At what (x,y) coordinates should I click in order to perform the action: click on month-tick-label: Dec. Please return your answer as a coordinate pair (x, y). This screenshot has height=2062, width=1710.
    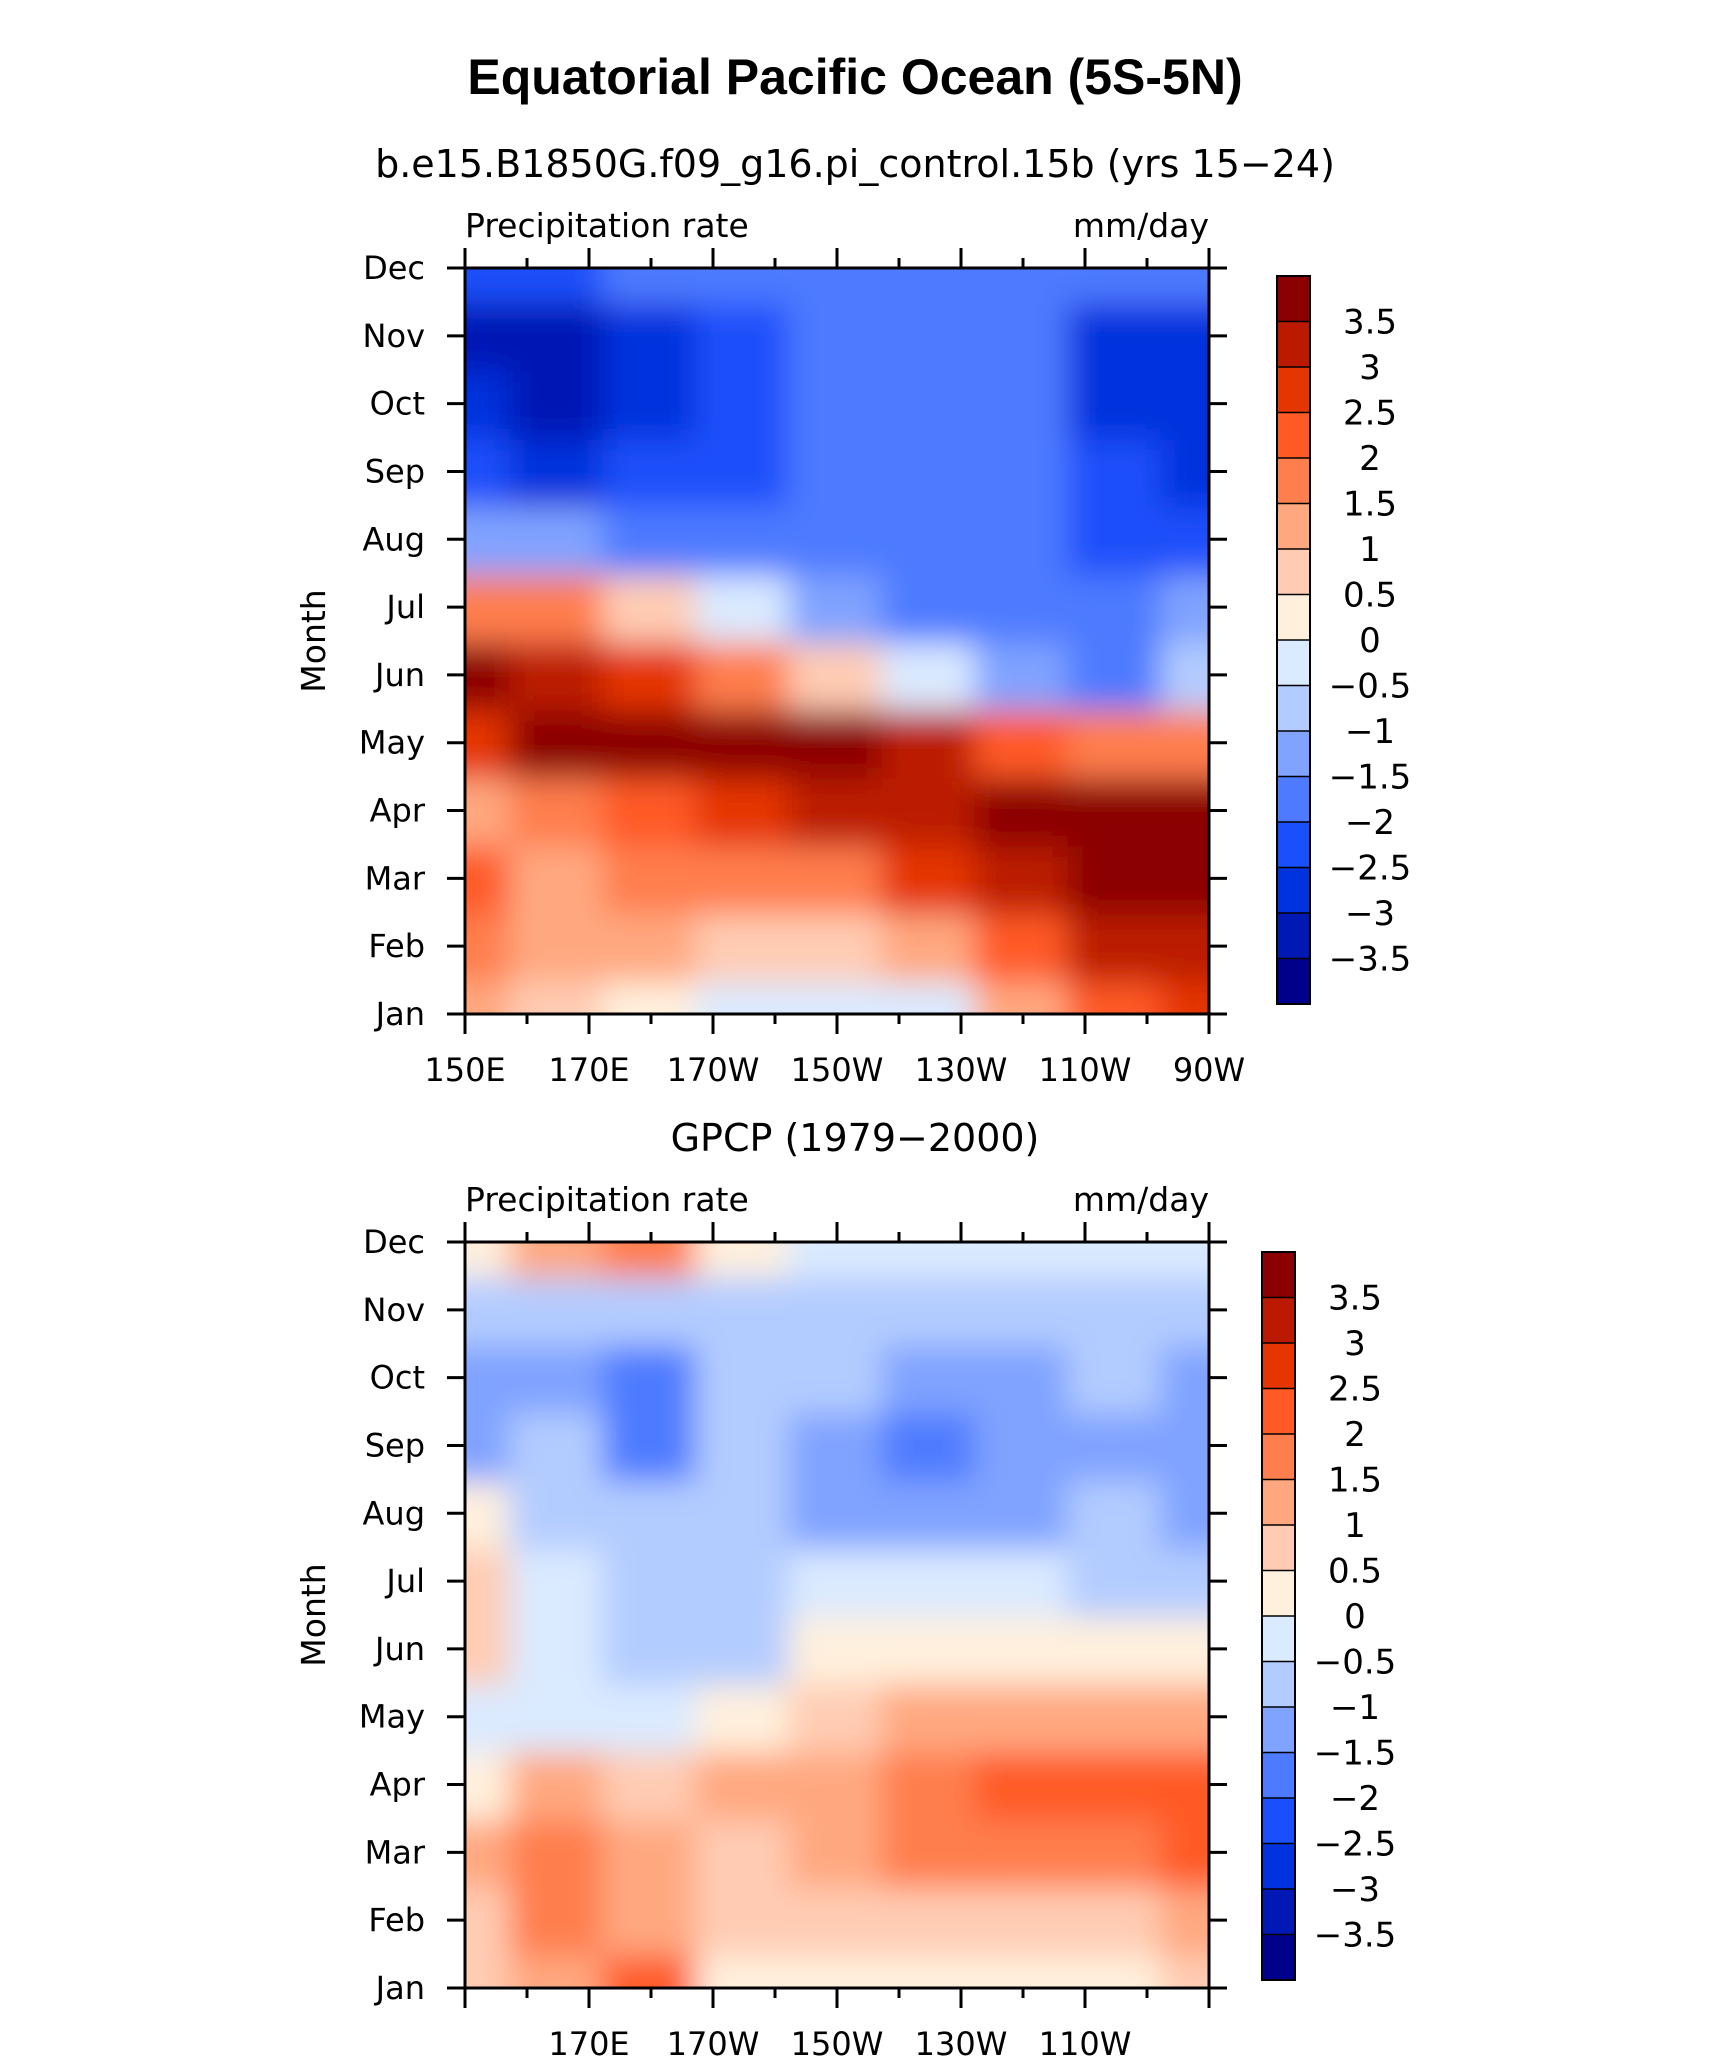
    Looking at the image, I should click on (394, 1242).